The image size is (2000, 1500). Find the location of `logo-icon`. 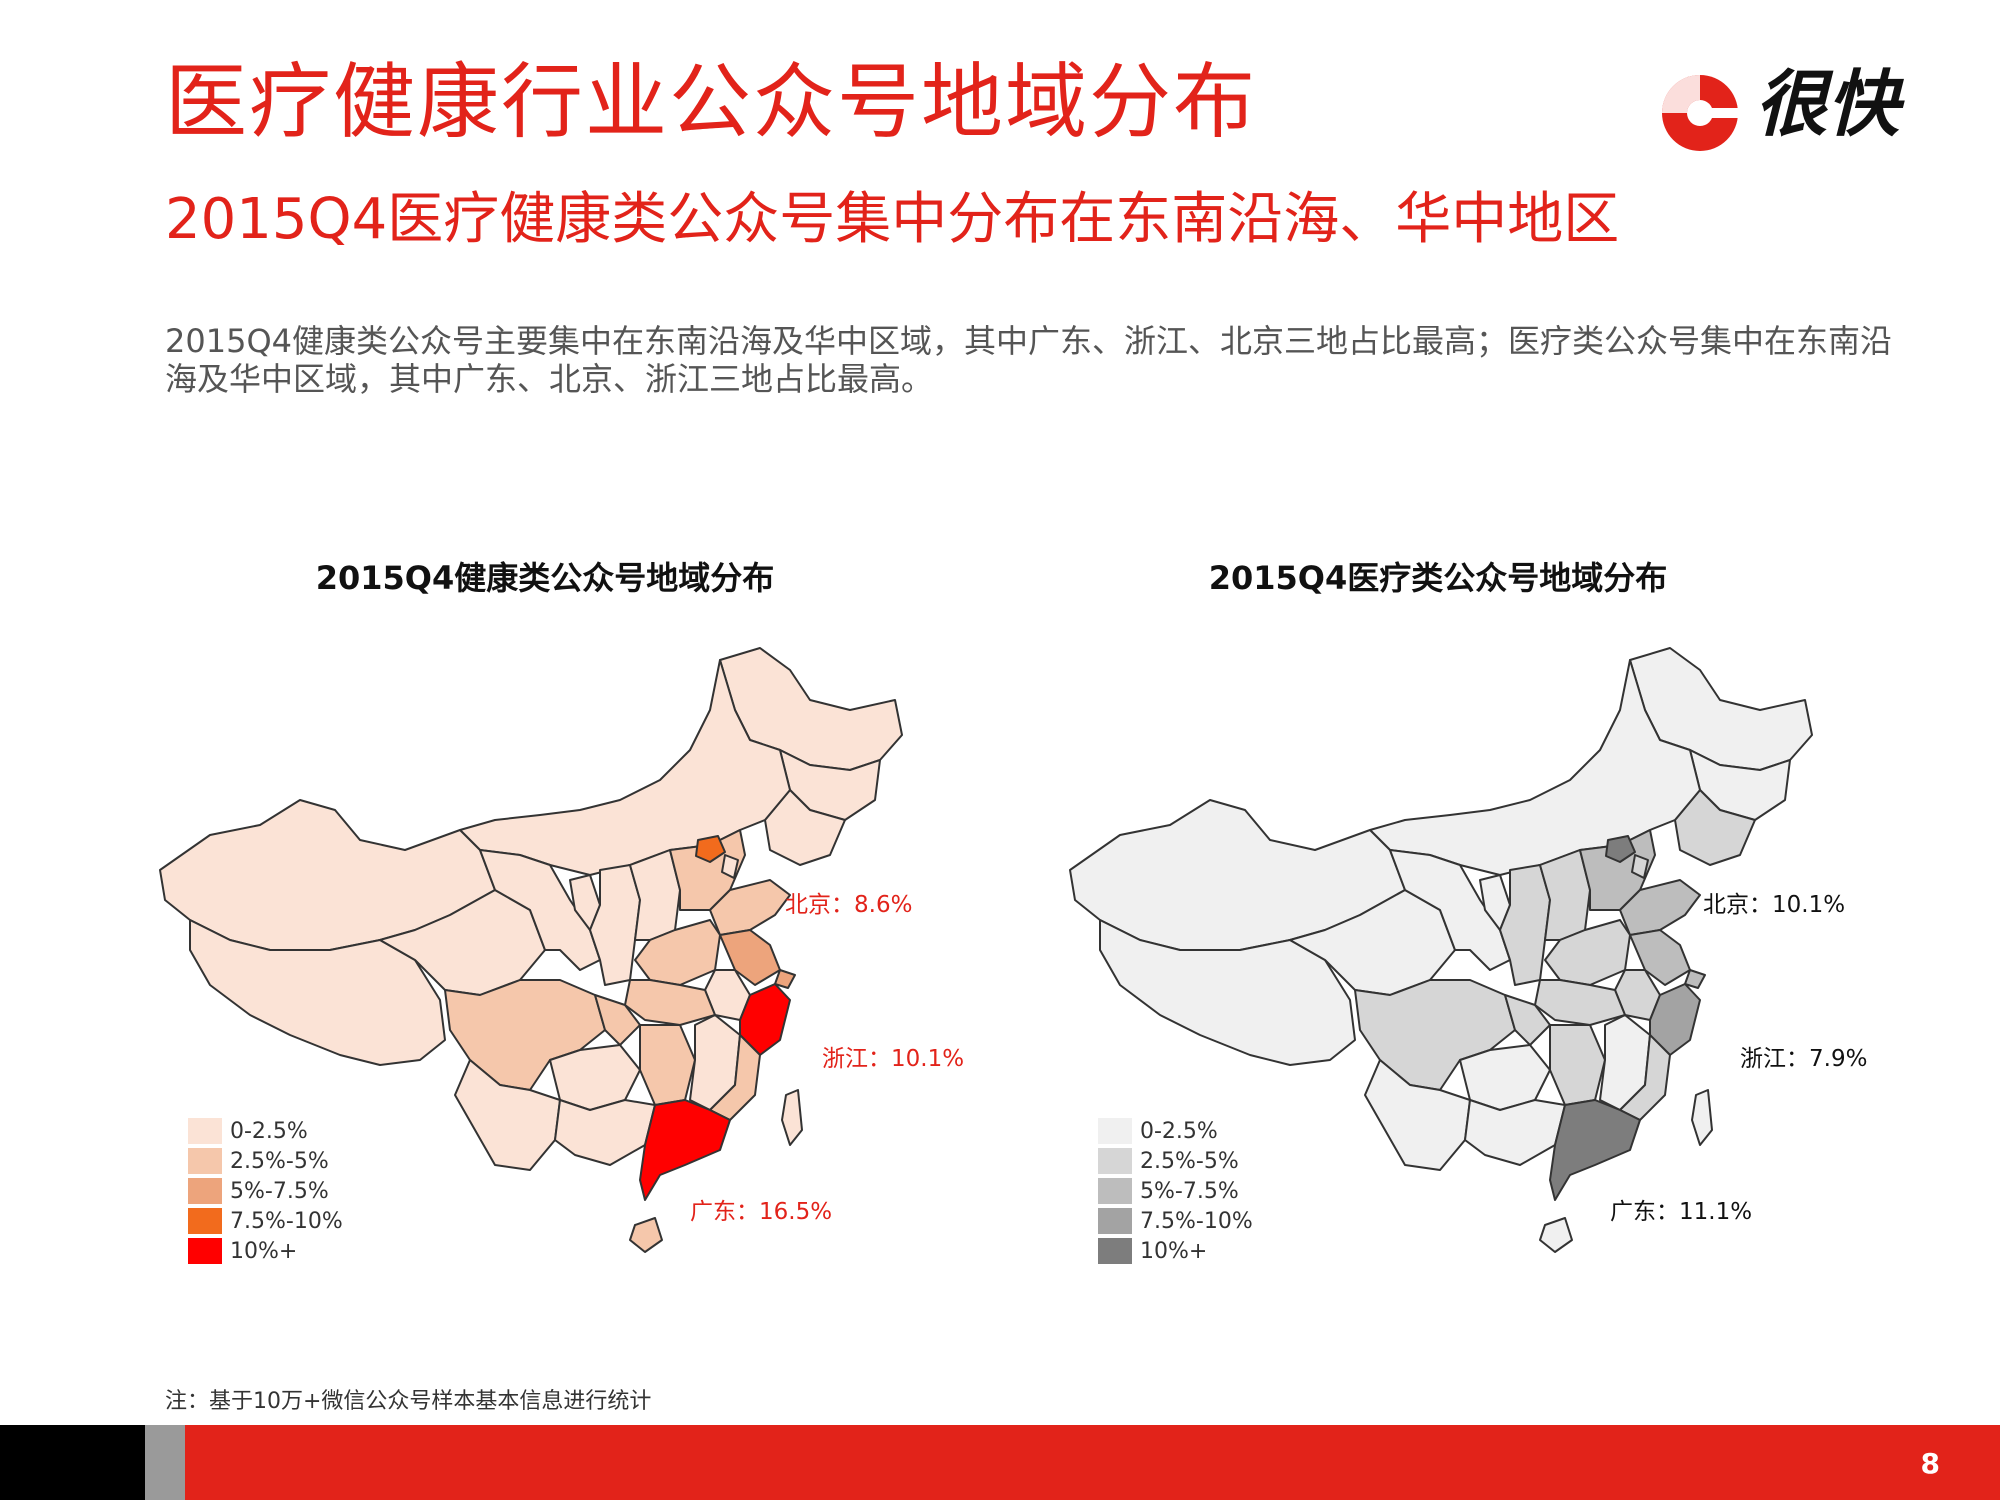

logo-icon is located at coordinates (1701, 113).